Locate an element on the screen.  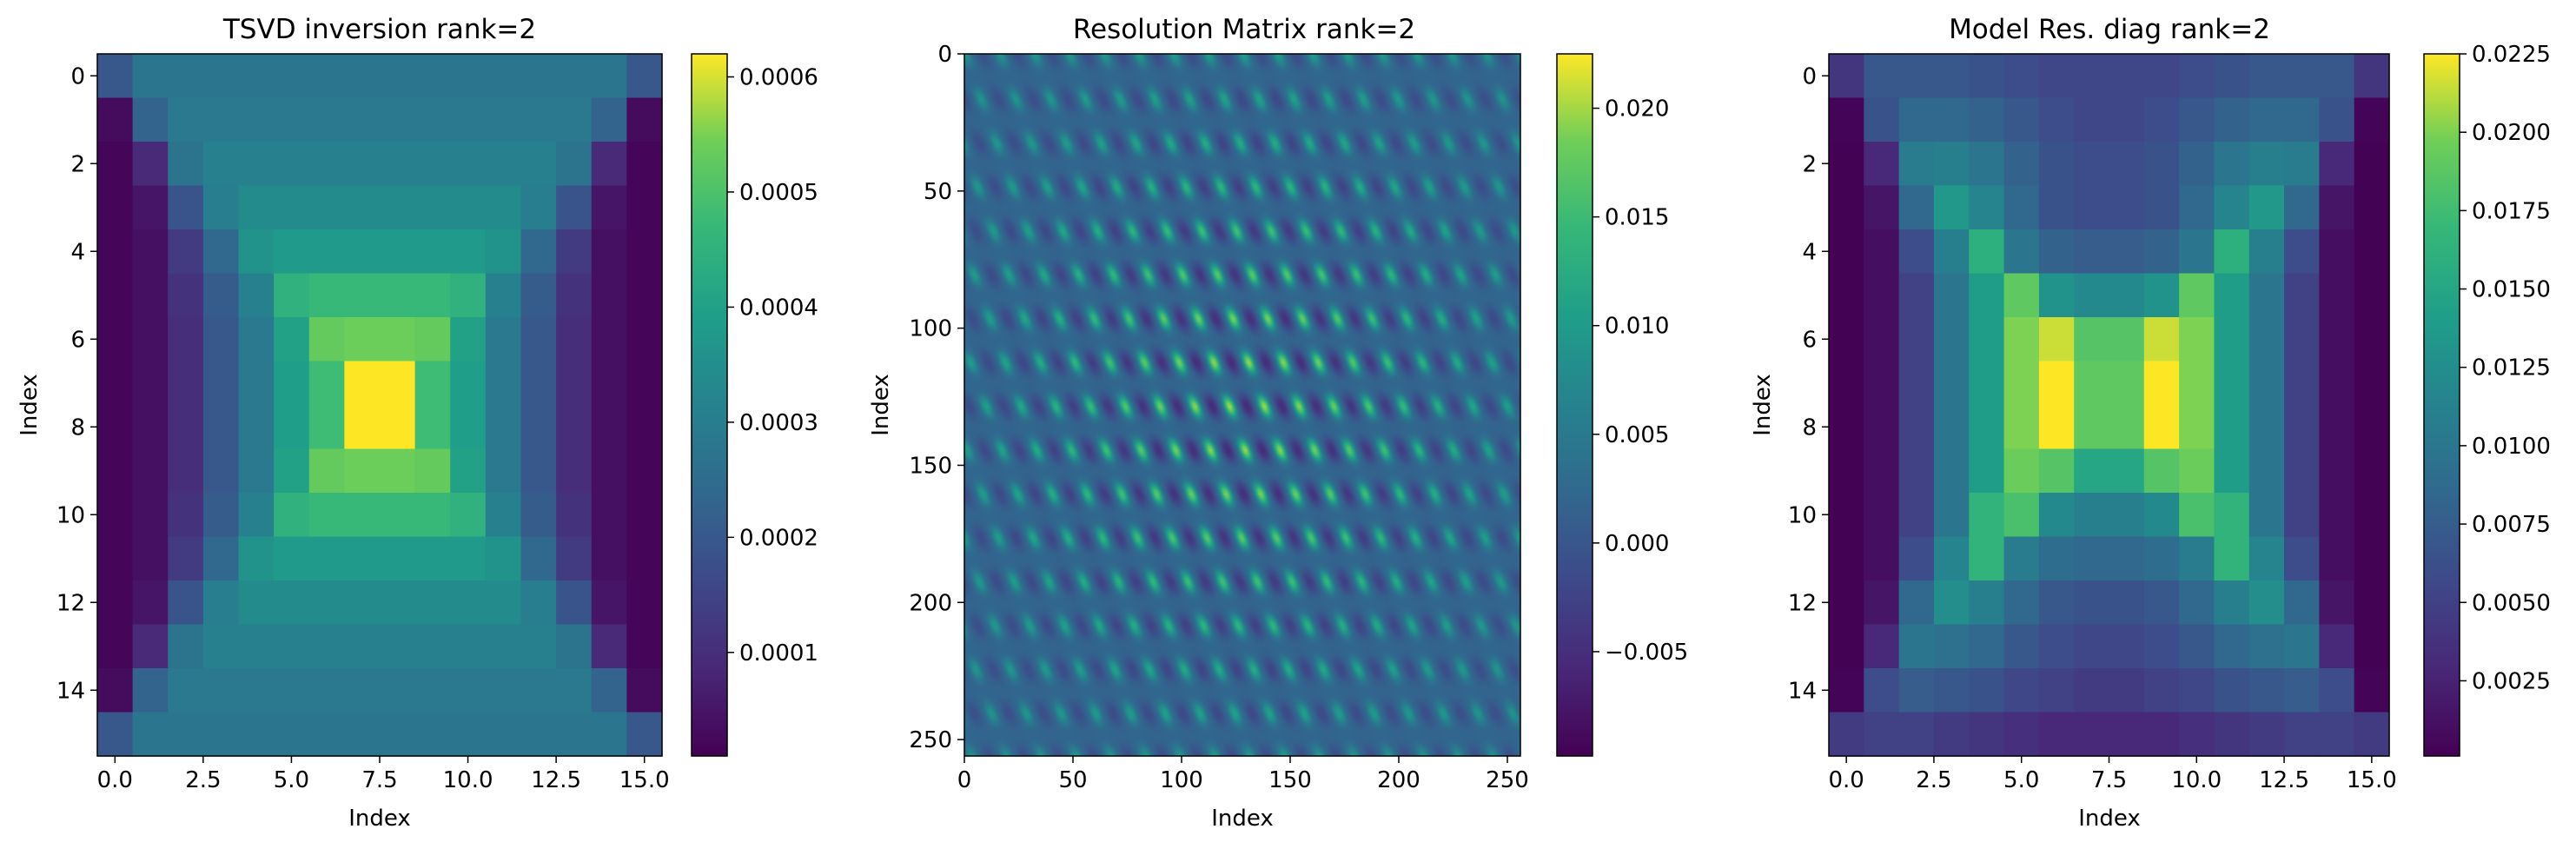
y-tick-label: 8 is located at coordinates (1809, 428).